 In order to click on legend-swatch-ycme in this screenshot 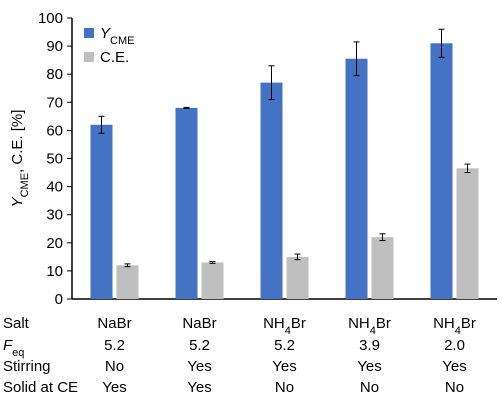, I will do `click(89, 33)`.